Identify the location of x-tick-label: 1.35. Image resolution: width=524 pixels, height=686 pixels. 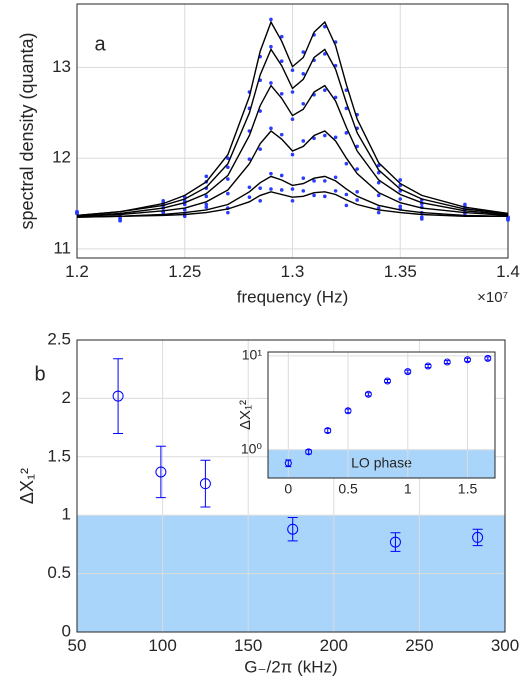
(400, 271).